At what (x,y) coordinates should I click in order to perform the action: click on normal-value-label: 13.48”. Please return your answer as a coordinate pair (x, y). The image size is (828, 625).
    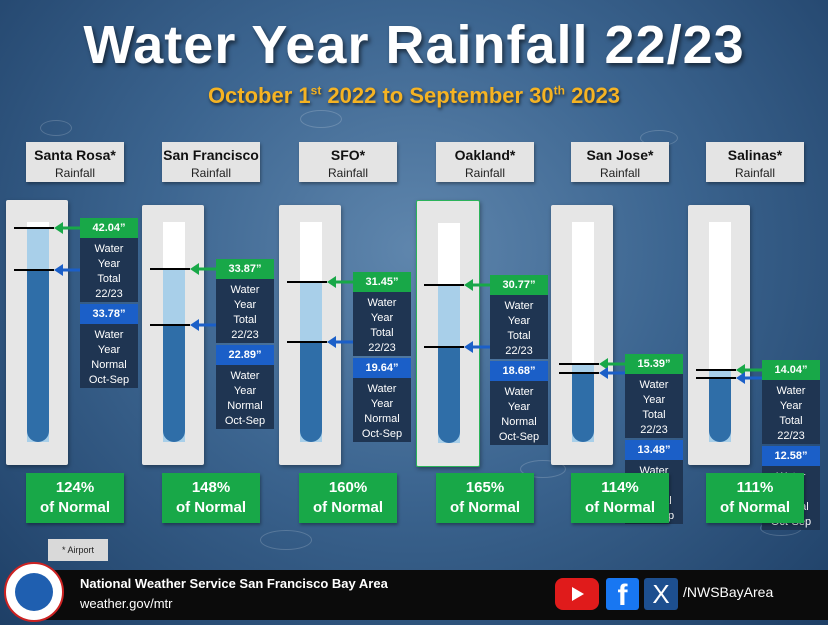
    Looking at the image, I should click on (654, 449).